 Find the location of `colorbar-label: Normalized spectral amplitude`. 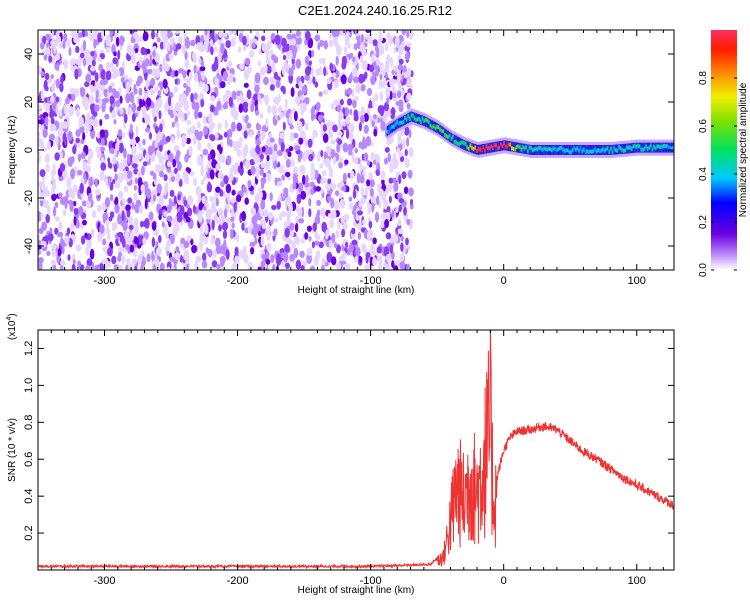

colorbar-label: Normalized spectral amplitude is located at coordinates (743, 149).